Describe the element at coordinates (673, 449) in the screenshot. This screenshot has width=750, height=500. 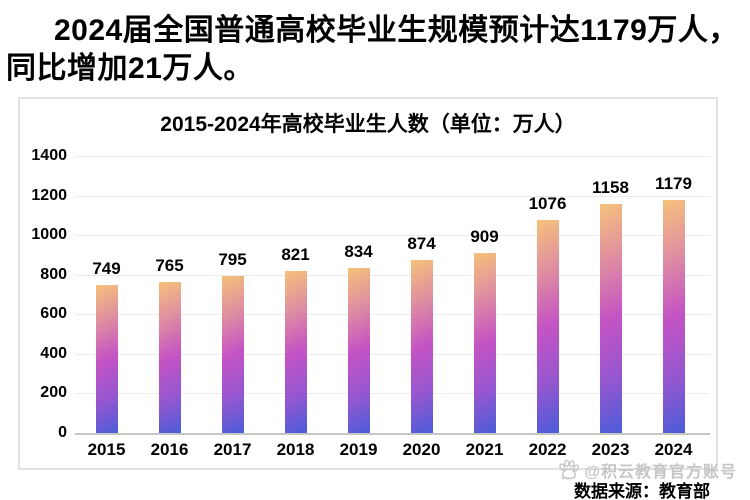
I see `x-axis-tick-label: 2024` at that location.